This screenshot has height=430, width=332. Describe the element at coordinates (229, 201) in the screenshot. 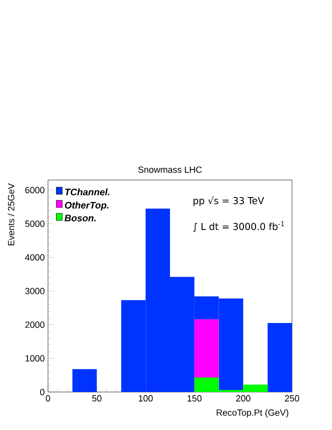

I see `annotation: pp √s = 33 TeV` at that location.